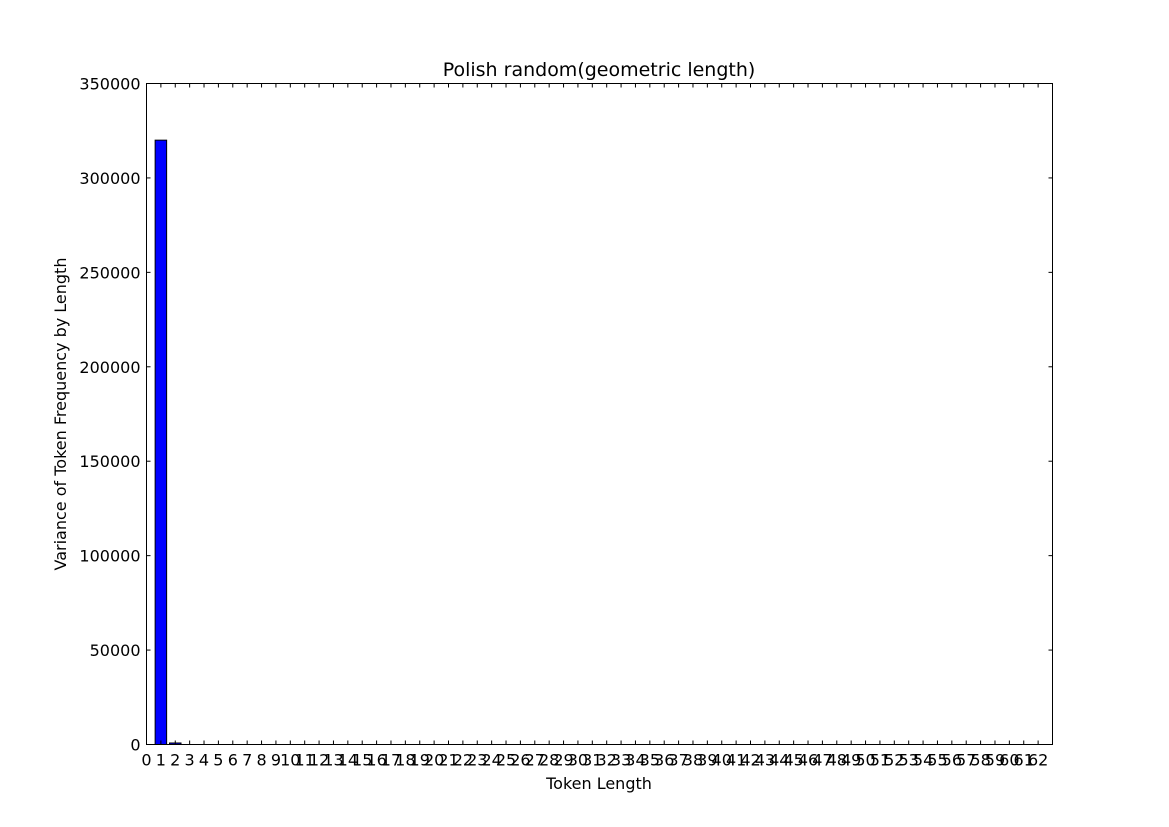 The image size is (1169, 827). Describe the element at coordinates (109, 556) in the screenshot. I see `y-tick-label: 100000` at that location.